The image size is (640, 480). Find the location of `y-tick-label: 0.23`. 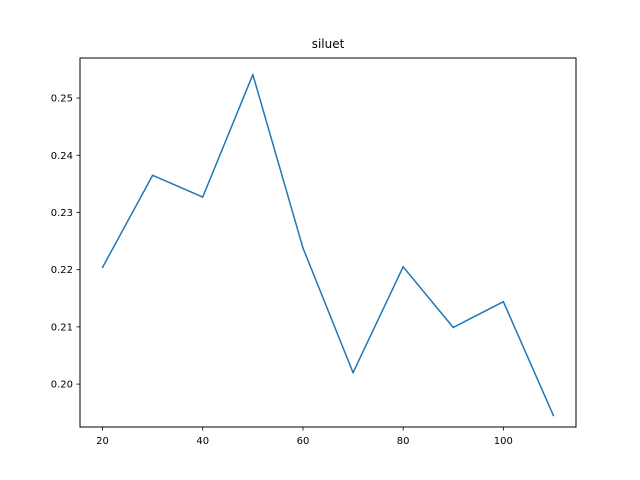

y-tick-label: 0.23 is located at coordinates (62, 213).